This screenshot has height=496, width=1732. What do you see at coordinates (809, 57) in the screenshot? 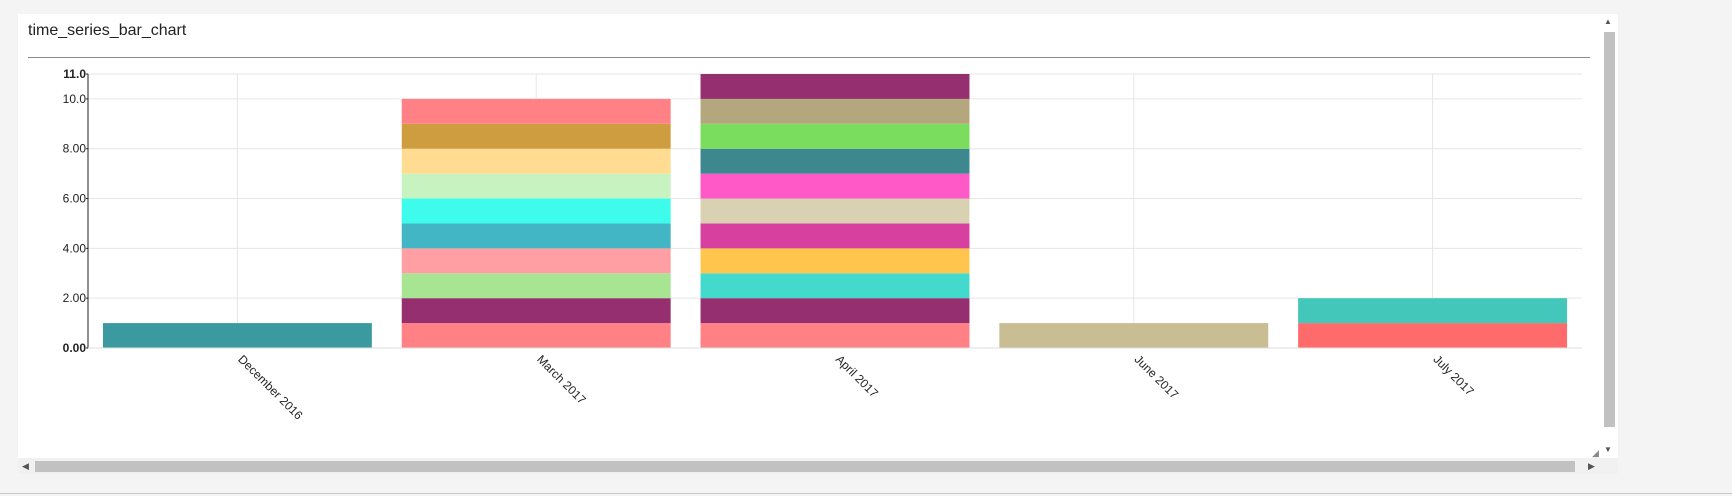
I see `title-divider` at bounding box center [809, 57].